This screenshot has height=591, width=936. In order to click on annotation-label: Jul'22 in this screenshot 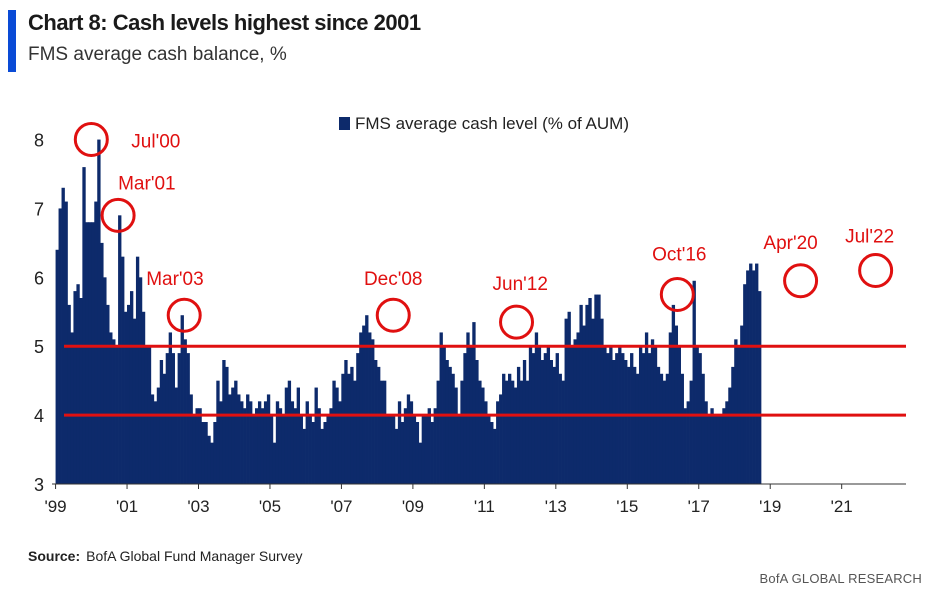, I will do `click(869, 236)`.